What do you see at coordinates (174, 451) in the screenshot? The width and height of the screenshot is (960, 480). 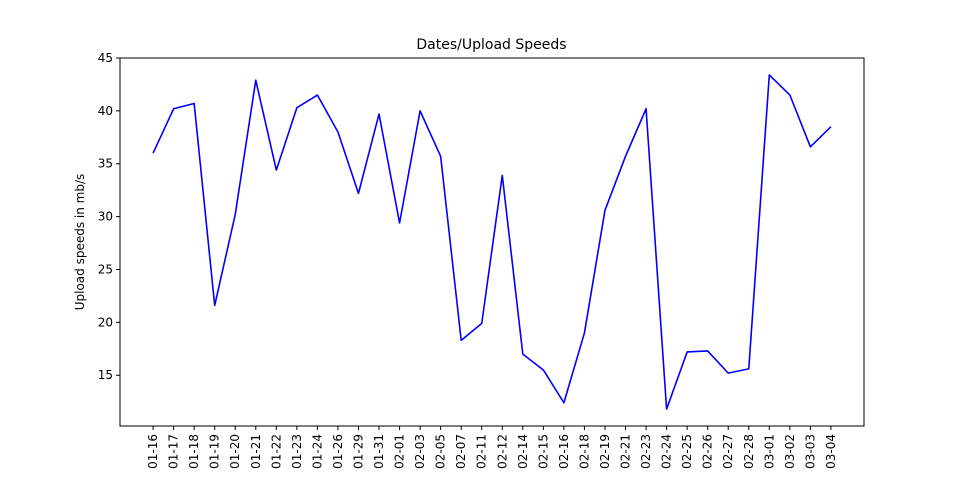 I see `x-tick-label: 01-17` at bounding box center [174, 451].